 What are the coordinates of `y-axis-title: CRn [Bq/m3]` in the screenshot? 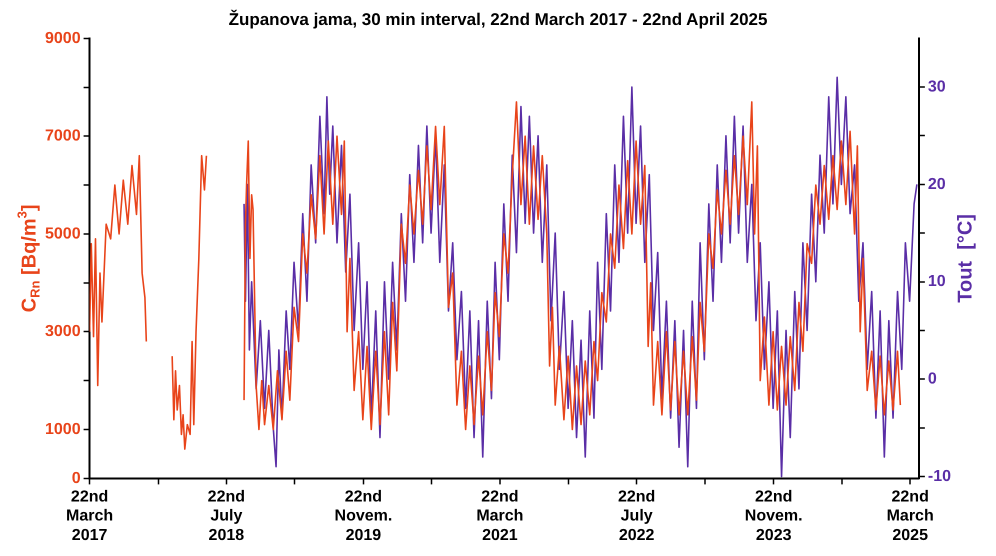 It's located at (28, 258).